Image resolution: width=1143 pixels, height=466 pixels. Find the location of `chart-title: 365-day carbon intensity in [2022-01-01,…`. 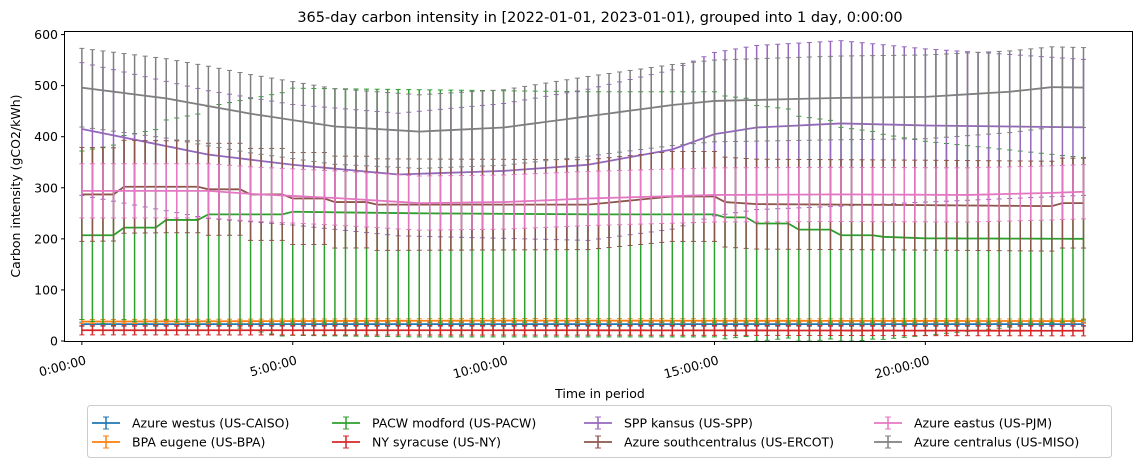

chart-title: 365-day carbon intensity in [2022-01-01,… is located at coordinates (599, 18).